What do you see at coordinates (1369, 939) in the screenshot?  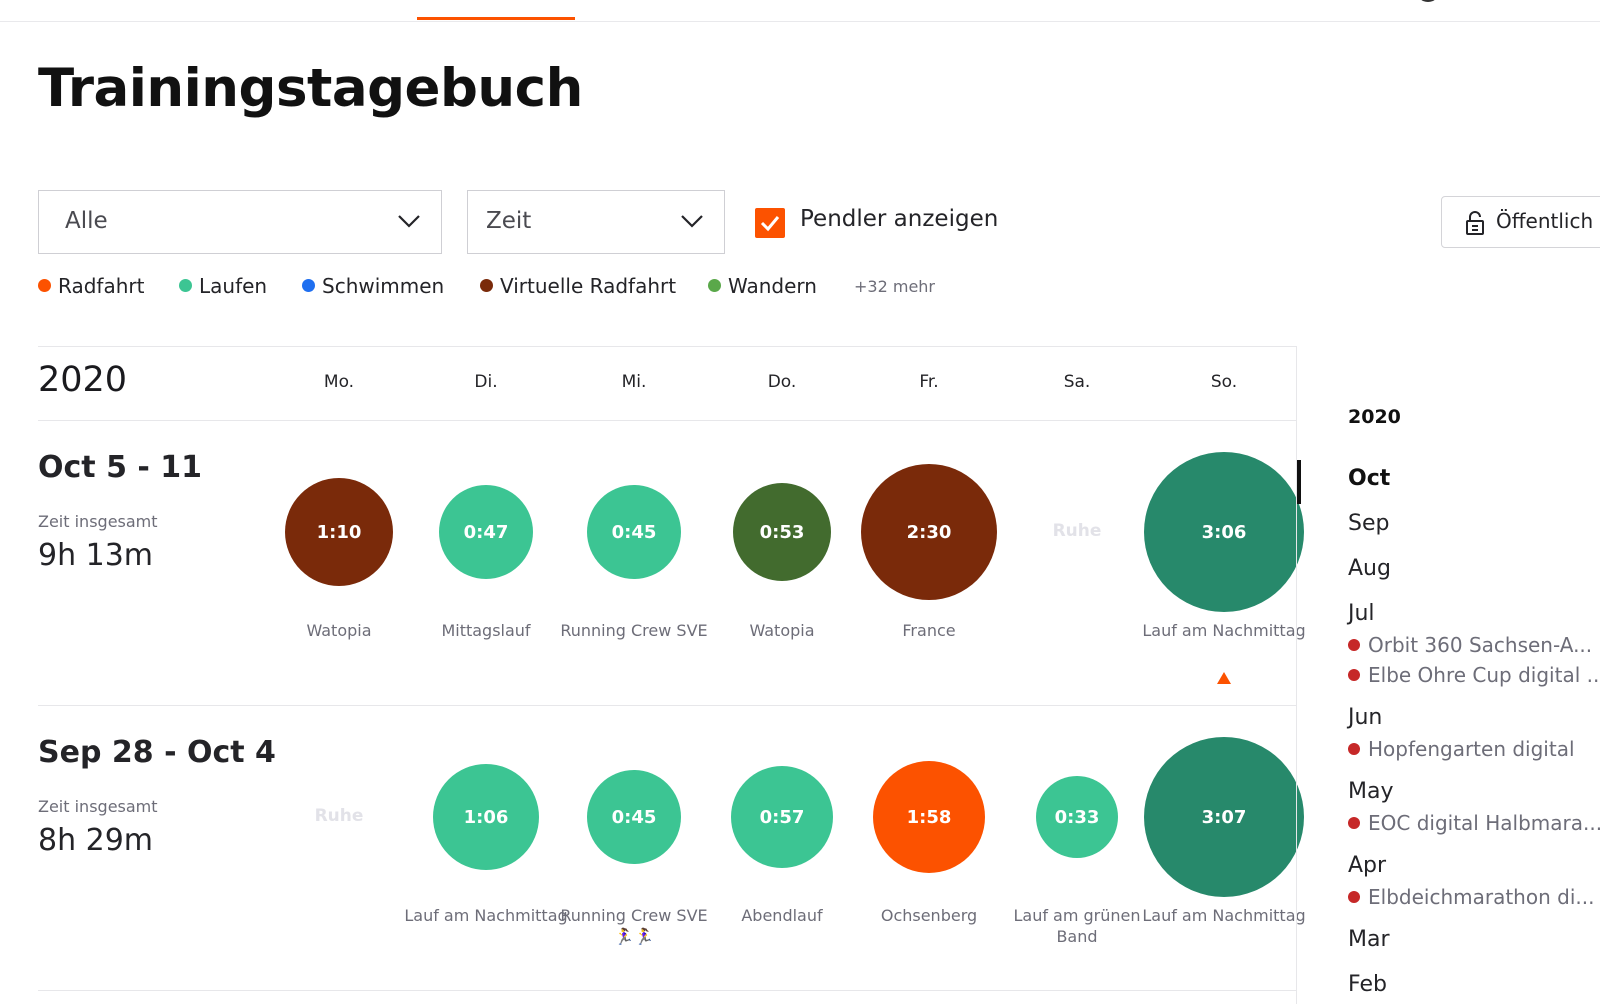 I see `sidebar-month: Mar` at bounding box center [1369, 939].